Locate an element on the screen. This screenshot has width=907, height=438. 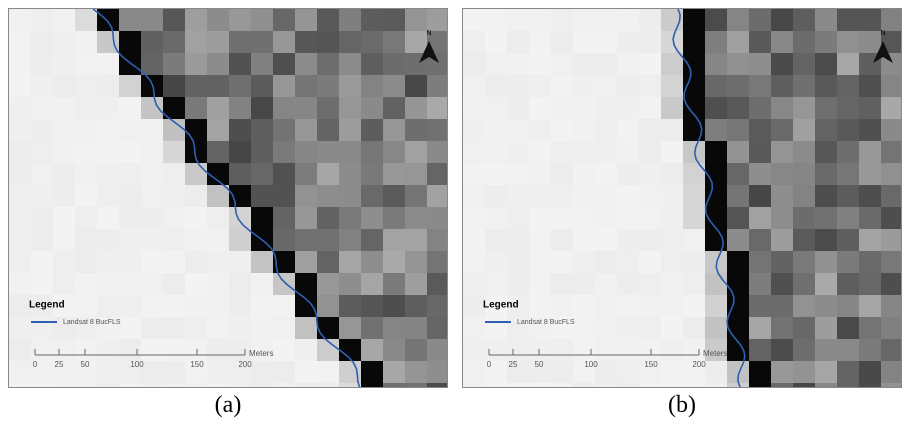
scale-label: 150 is located at coordinates (197, 364).